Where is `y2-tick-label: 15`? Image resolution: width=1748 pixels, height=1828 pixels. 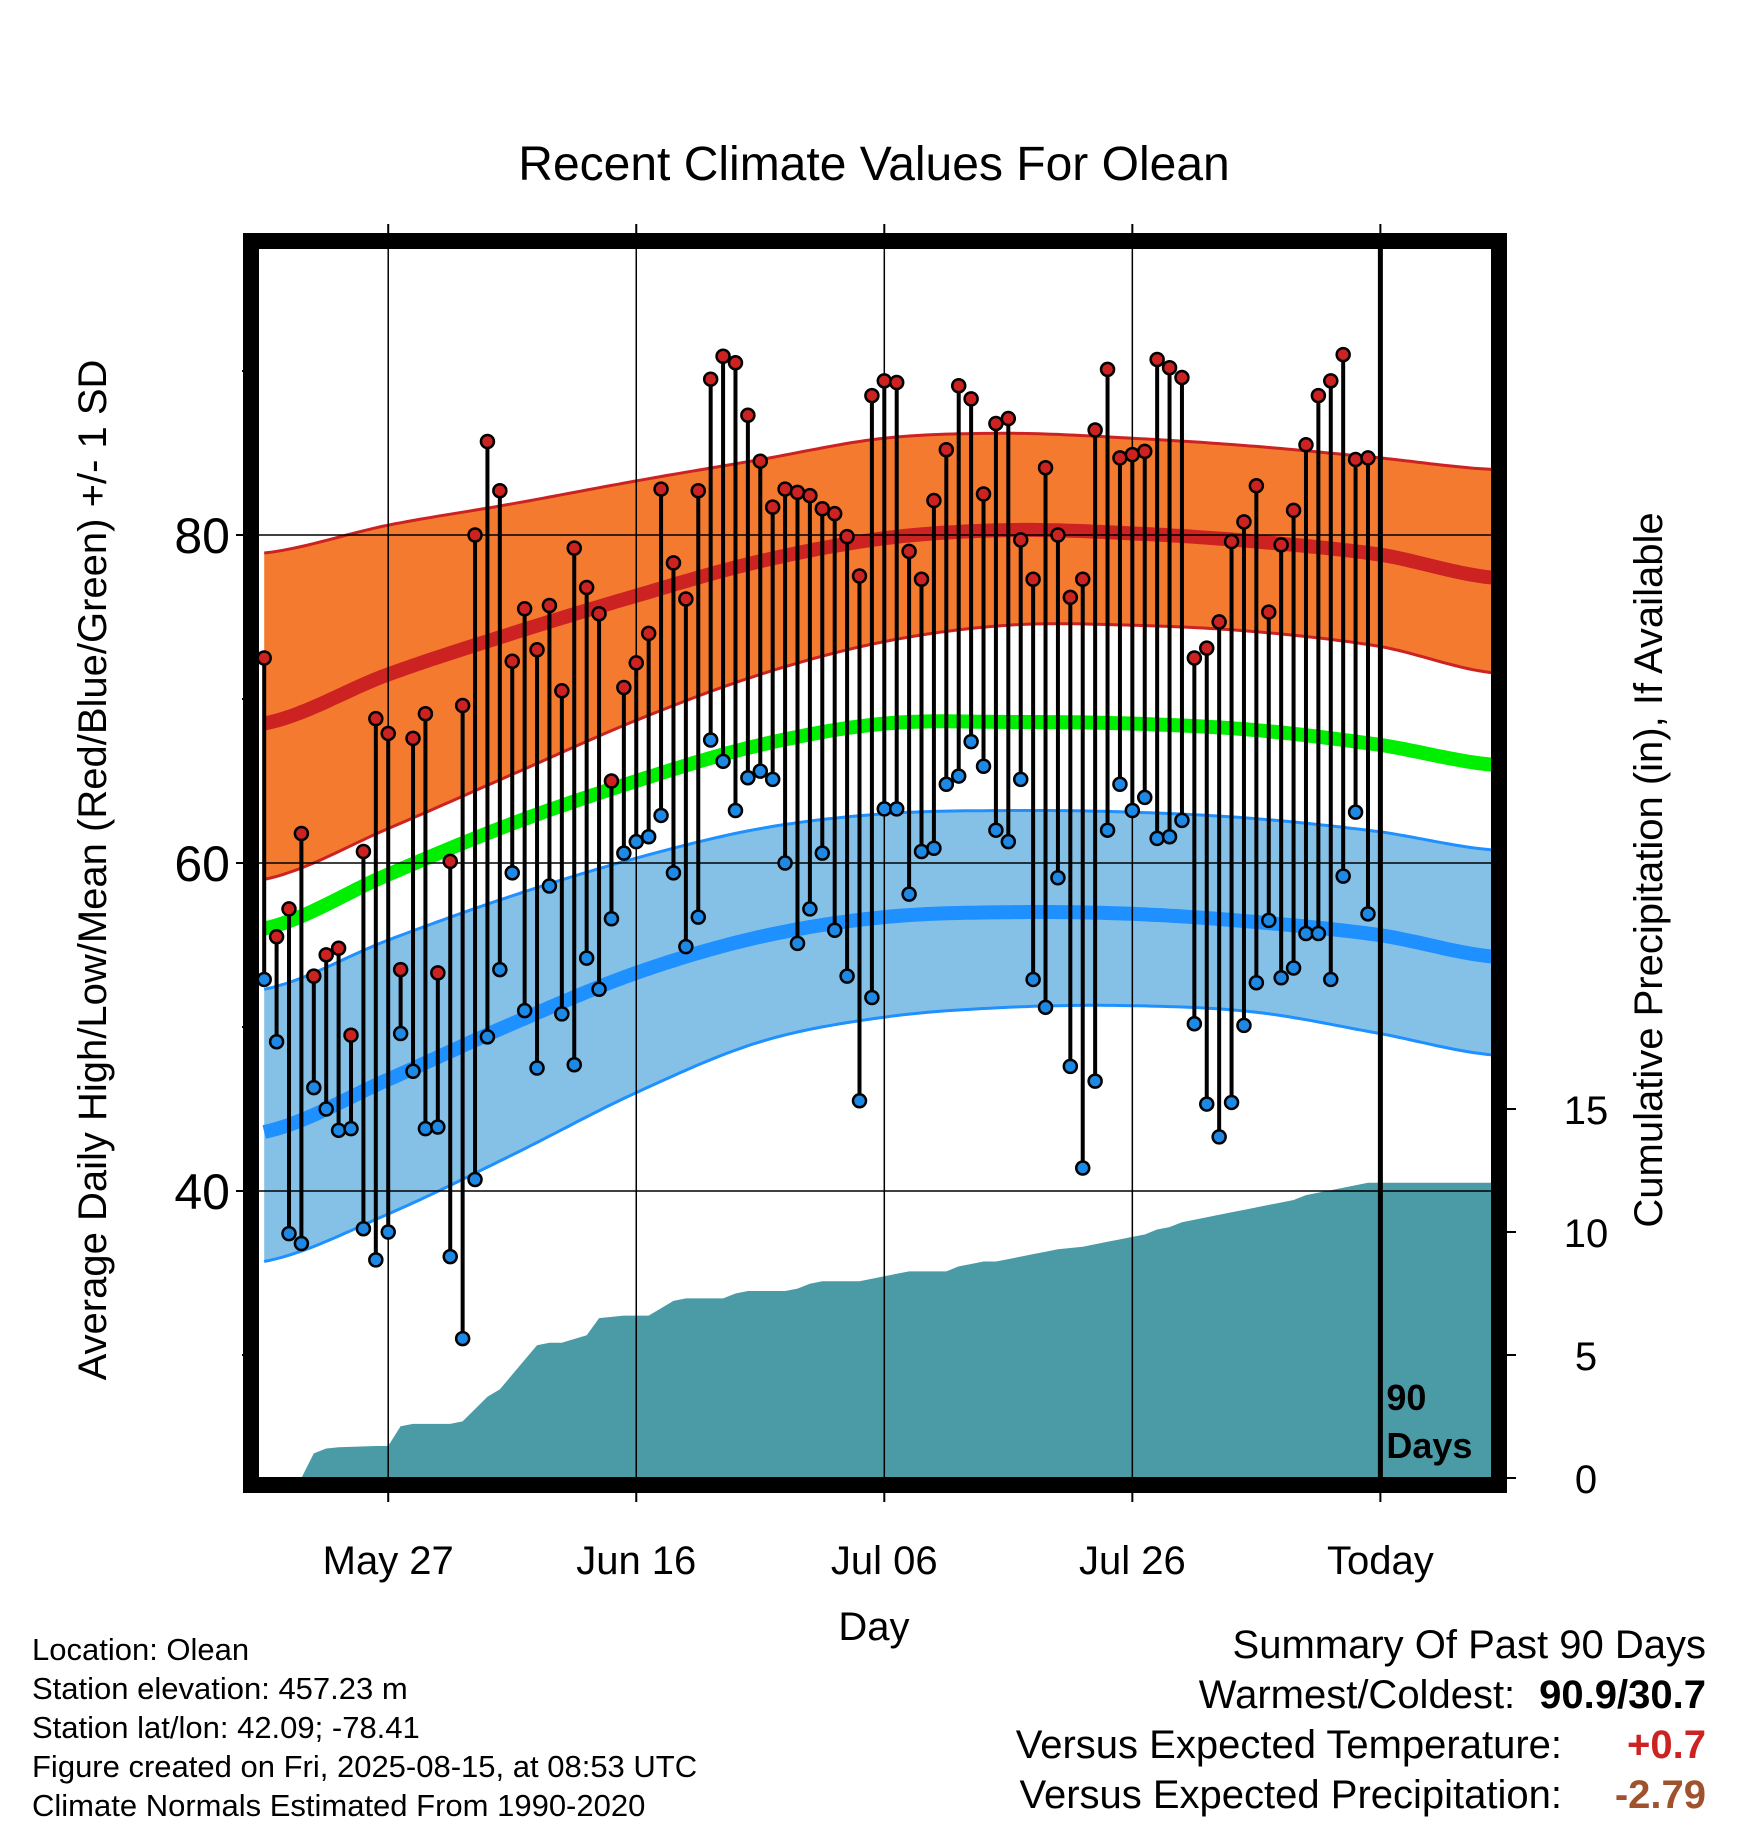 y2-tick-label: 15 is located at coordinates (1586, 1111).